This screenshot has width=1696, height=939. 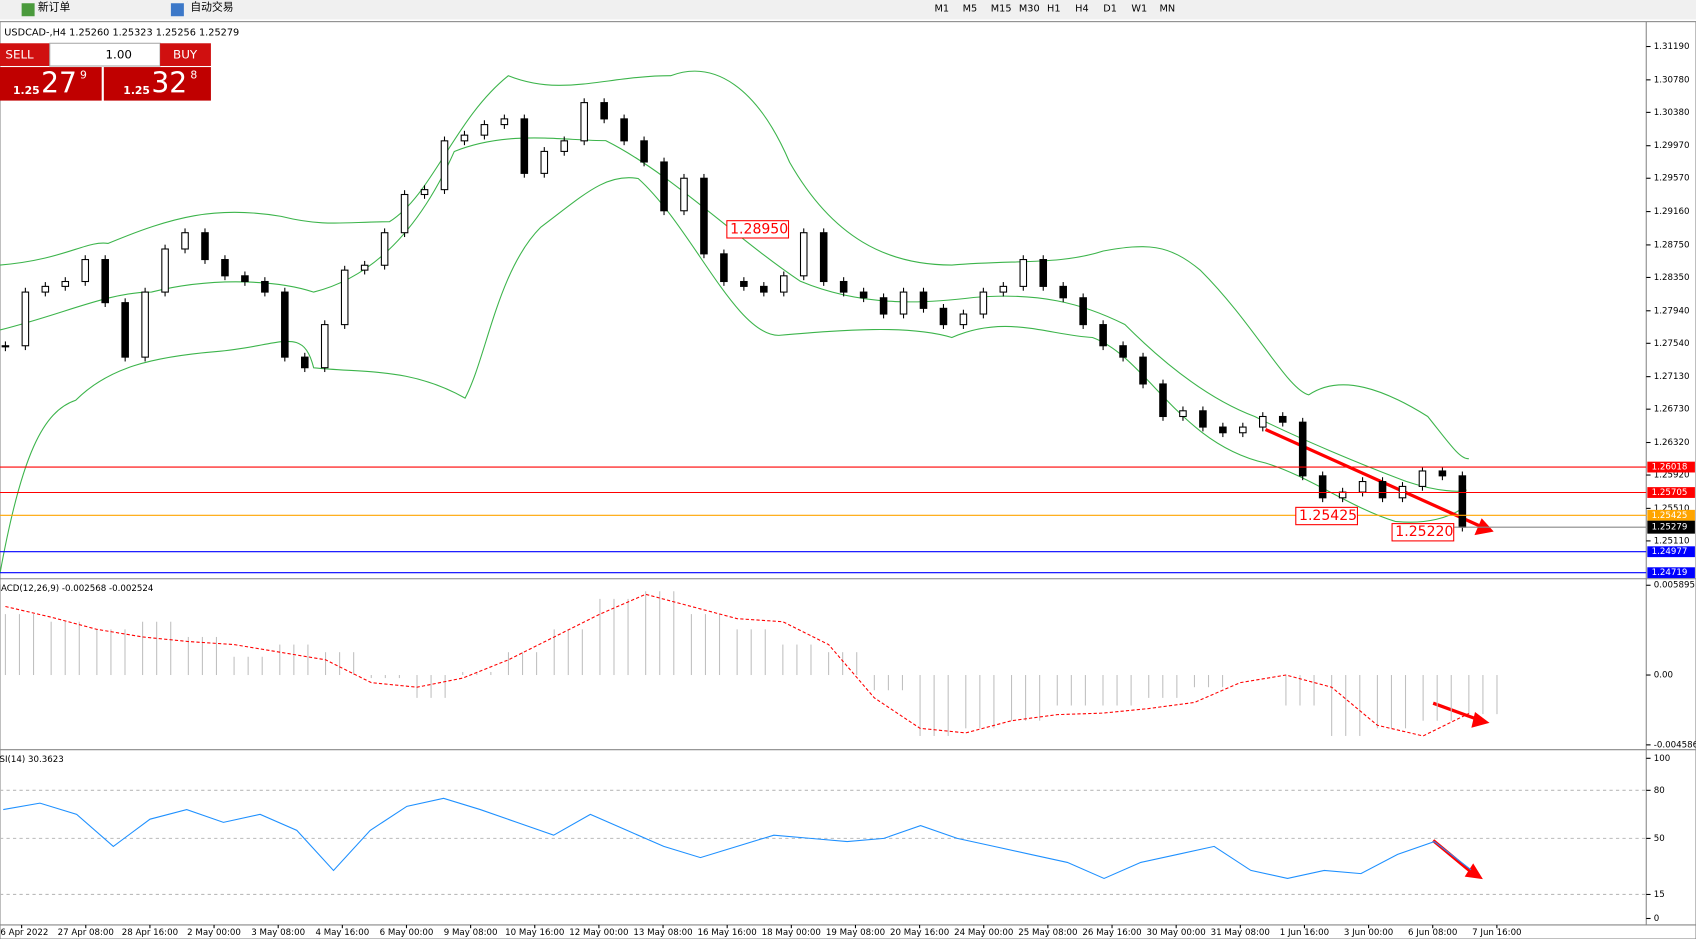 What do you see at coordinates (119, 55) in the screenshot?
I see `lot-size: 1.00` at bounding box center [119, 55].